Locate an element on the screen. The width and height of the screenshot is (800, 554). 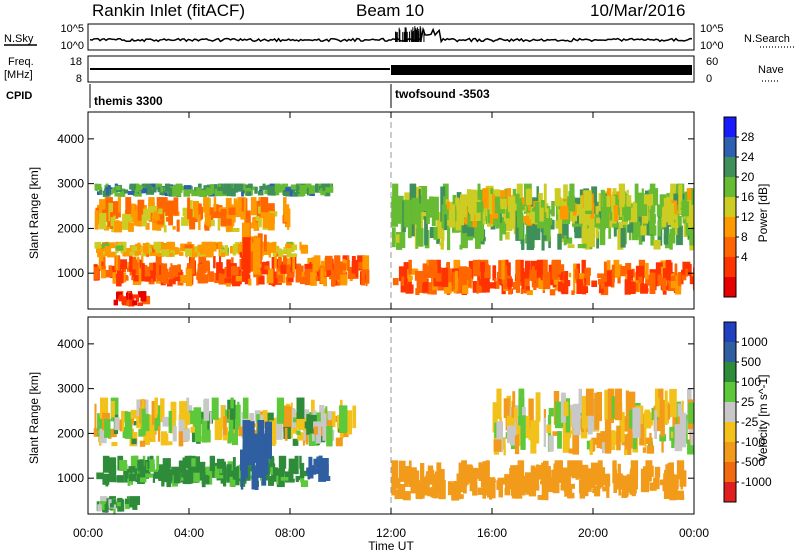
cpid-label: CPID is located at coordinates (19, 96).